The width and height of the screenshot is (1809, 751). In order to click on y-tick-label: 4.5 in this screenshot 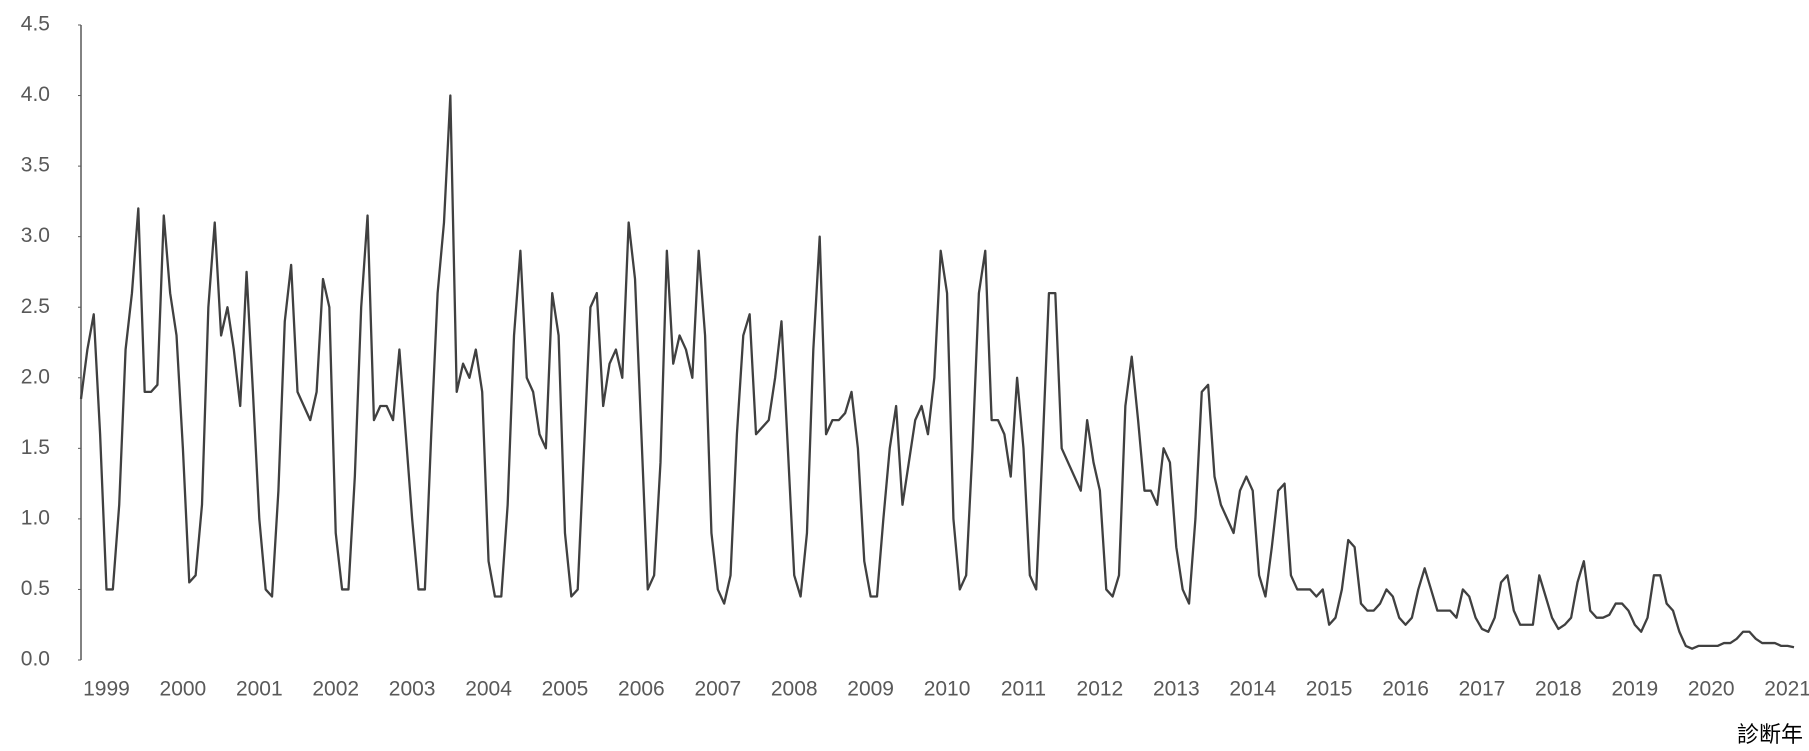, I will do `click(35, 24)`.